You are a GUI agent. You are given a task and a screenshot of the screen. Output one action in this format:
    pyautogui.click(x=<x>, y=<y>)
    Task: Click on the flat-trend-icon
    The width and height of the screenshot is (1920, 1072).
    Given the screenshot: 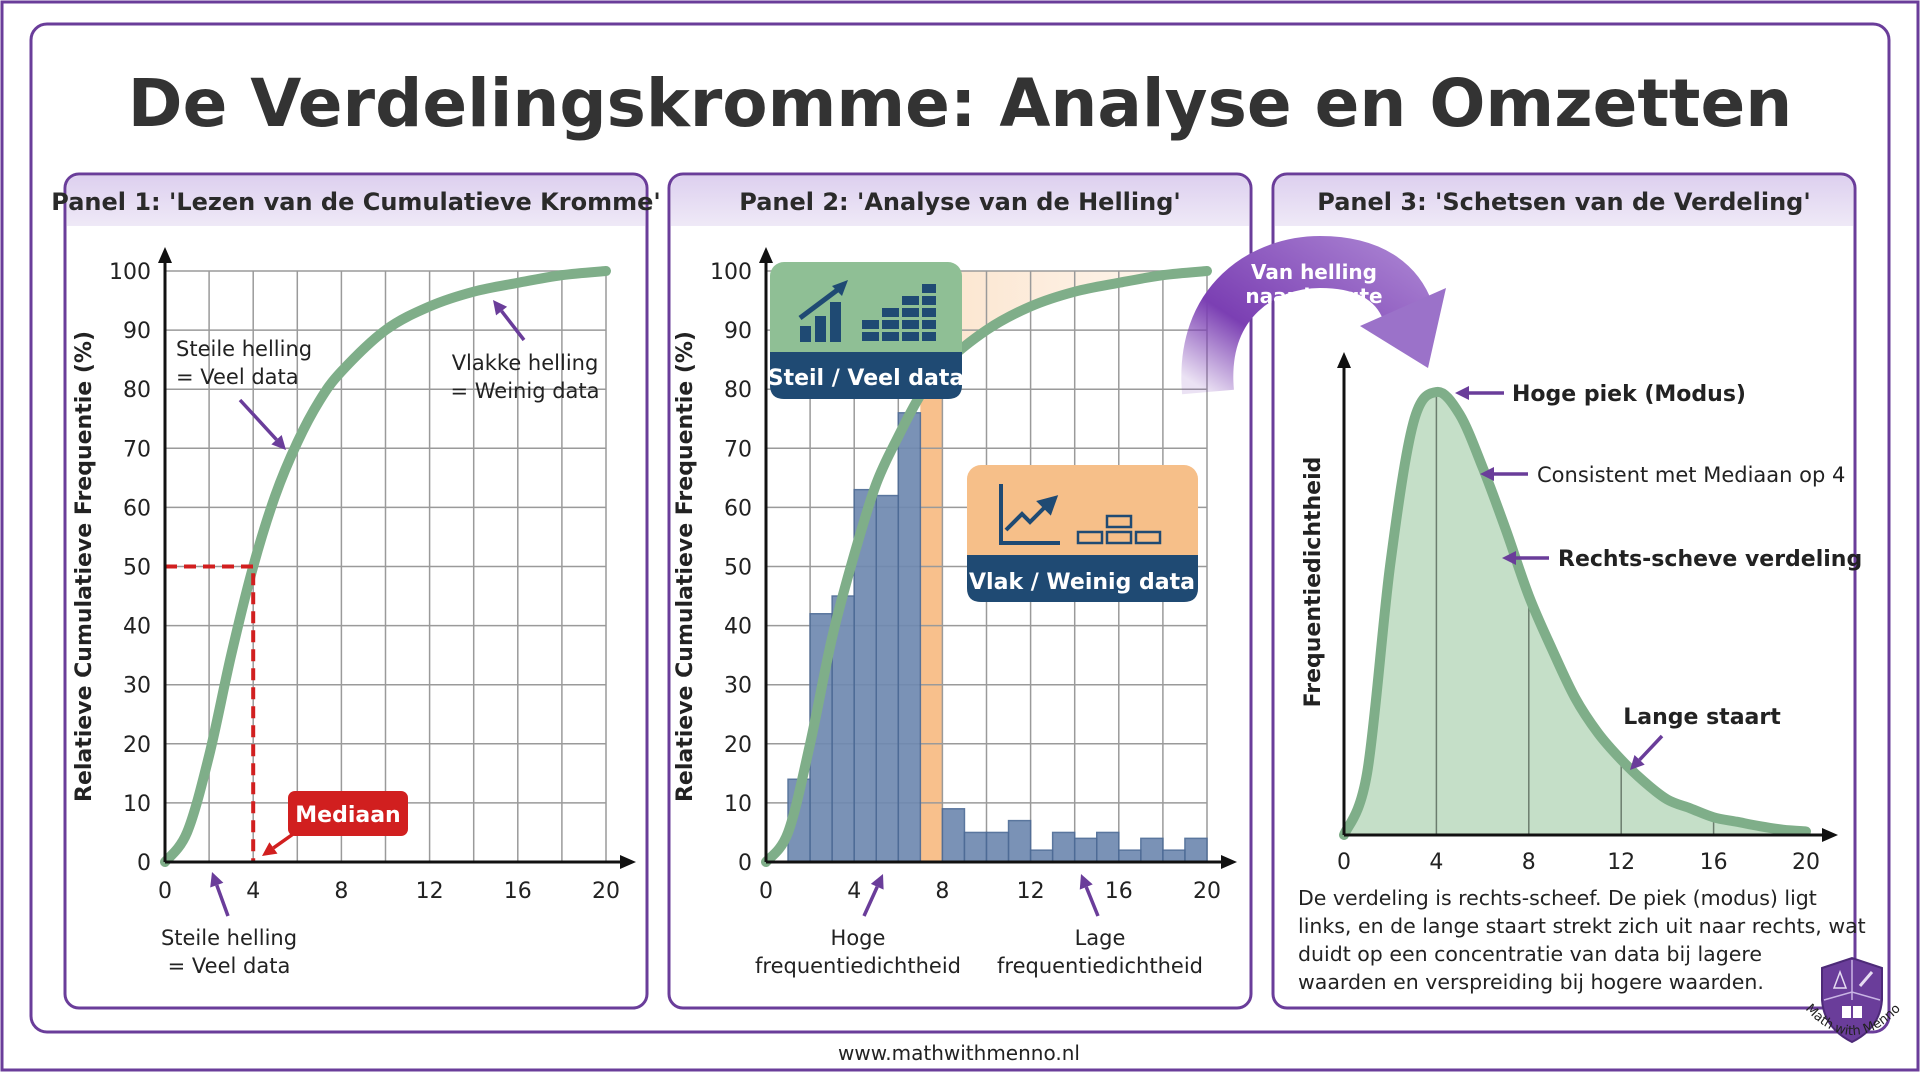 What is the action you would take?
    pyautogui.click(x=1029, y=514)
    